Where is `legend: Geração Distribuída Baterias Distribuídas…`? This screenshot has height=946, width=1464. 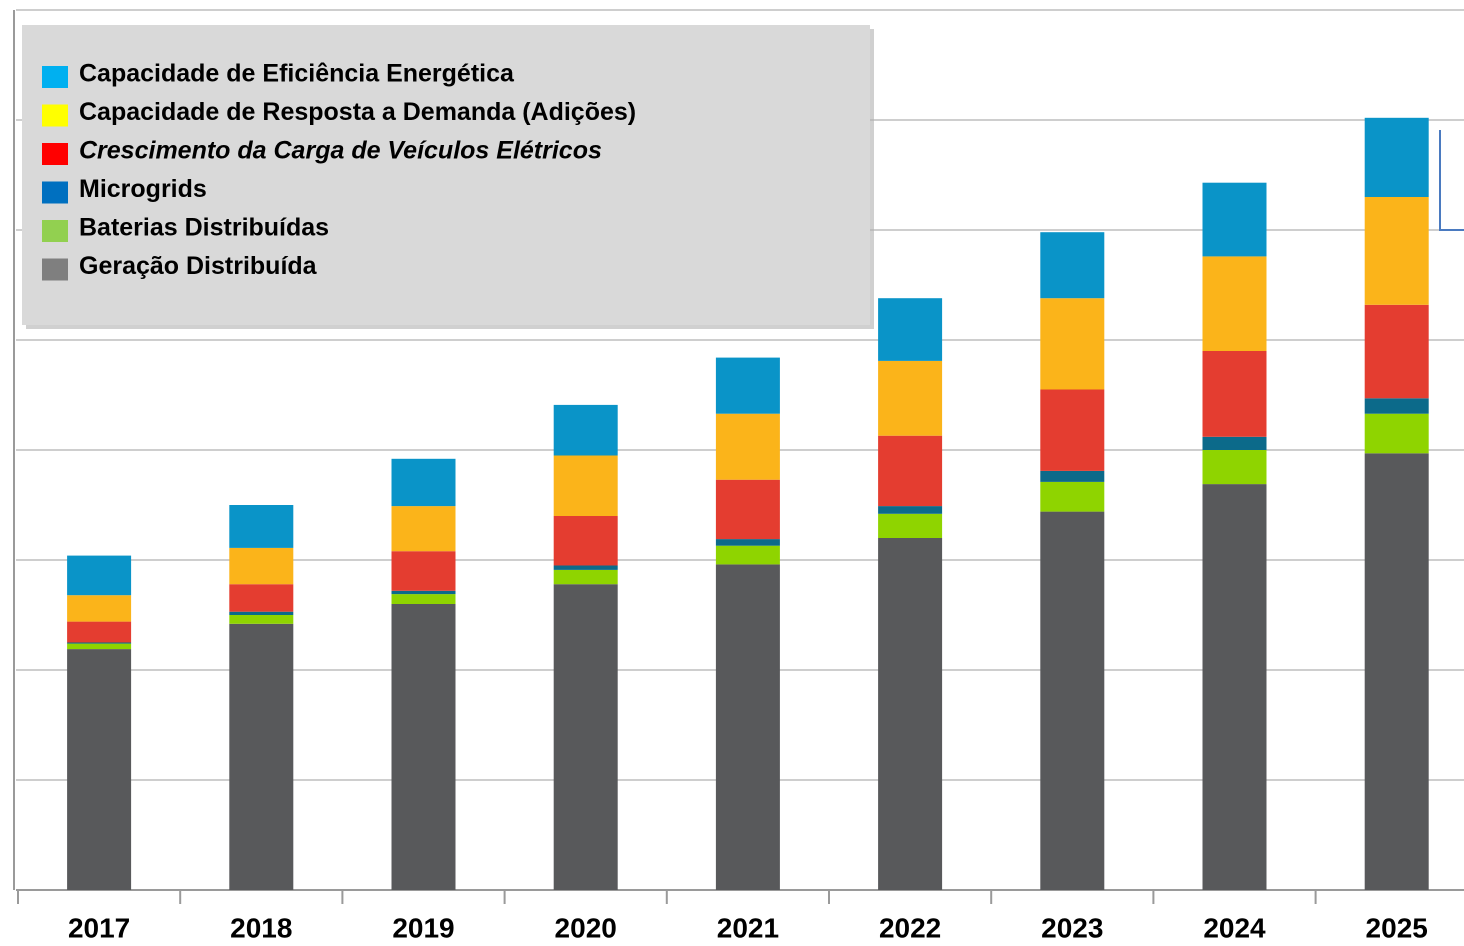
legend: Geração Distribuída Baterias Distribuídas… is located at coordinates (339, 170).